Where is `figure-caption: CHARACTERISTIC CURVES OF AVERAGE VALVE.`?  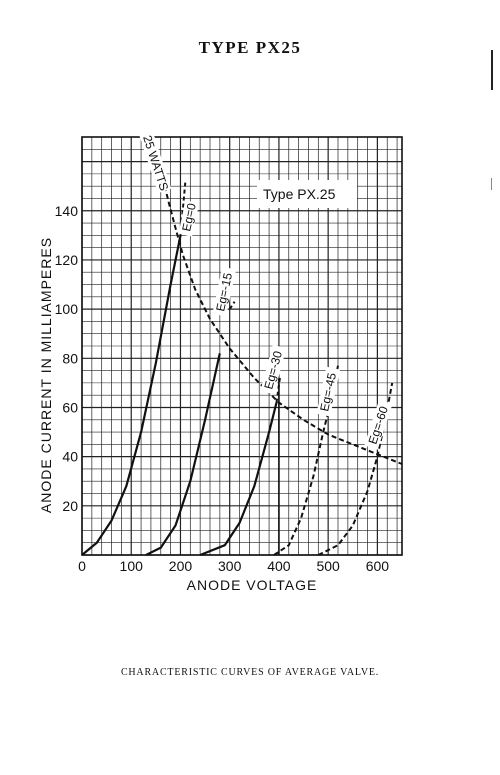
figure-caption: CHARACTERISTIC CURVES OF AVERAGE VALVE. is located at coordinates (250, 672).